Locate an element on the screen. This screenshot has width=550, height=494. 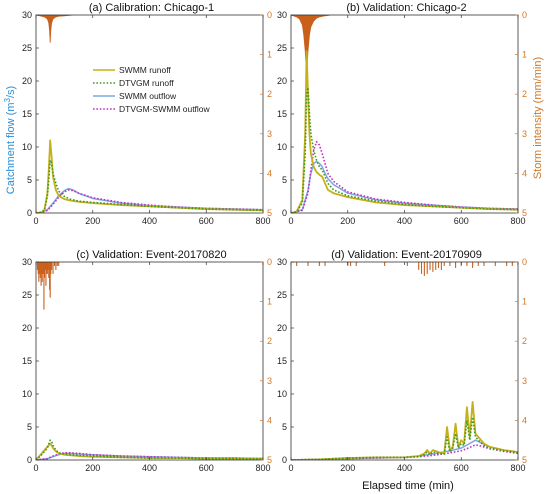
panel-title: (a) Calibration: Chicago-1 is located at coordinates (151, 8).